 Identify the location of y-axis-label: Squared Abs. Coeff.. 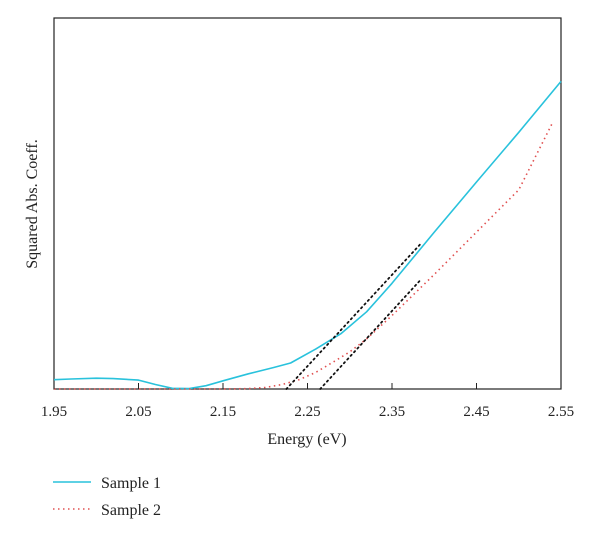
(32, 203).